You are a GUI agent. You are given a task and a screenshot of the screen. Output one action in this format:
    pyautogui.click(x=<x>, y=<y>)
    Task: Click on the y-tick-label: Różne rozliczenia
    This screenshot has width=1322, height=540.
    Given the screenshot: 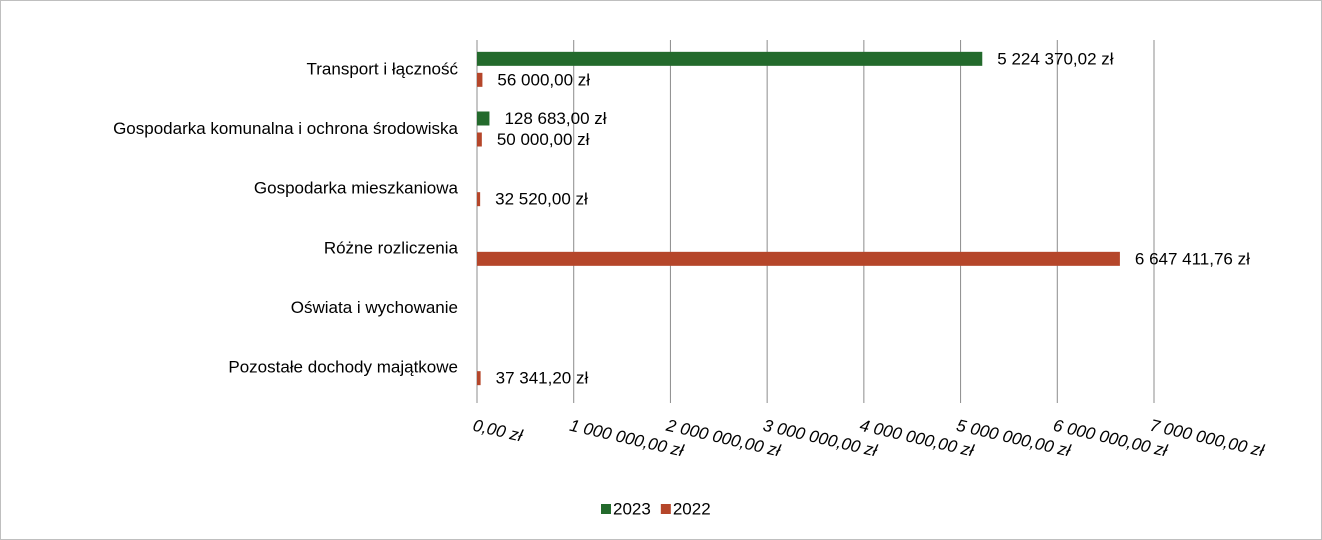 What is the action you would take?
    pyautogui.click(x=391, y=247)
    